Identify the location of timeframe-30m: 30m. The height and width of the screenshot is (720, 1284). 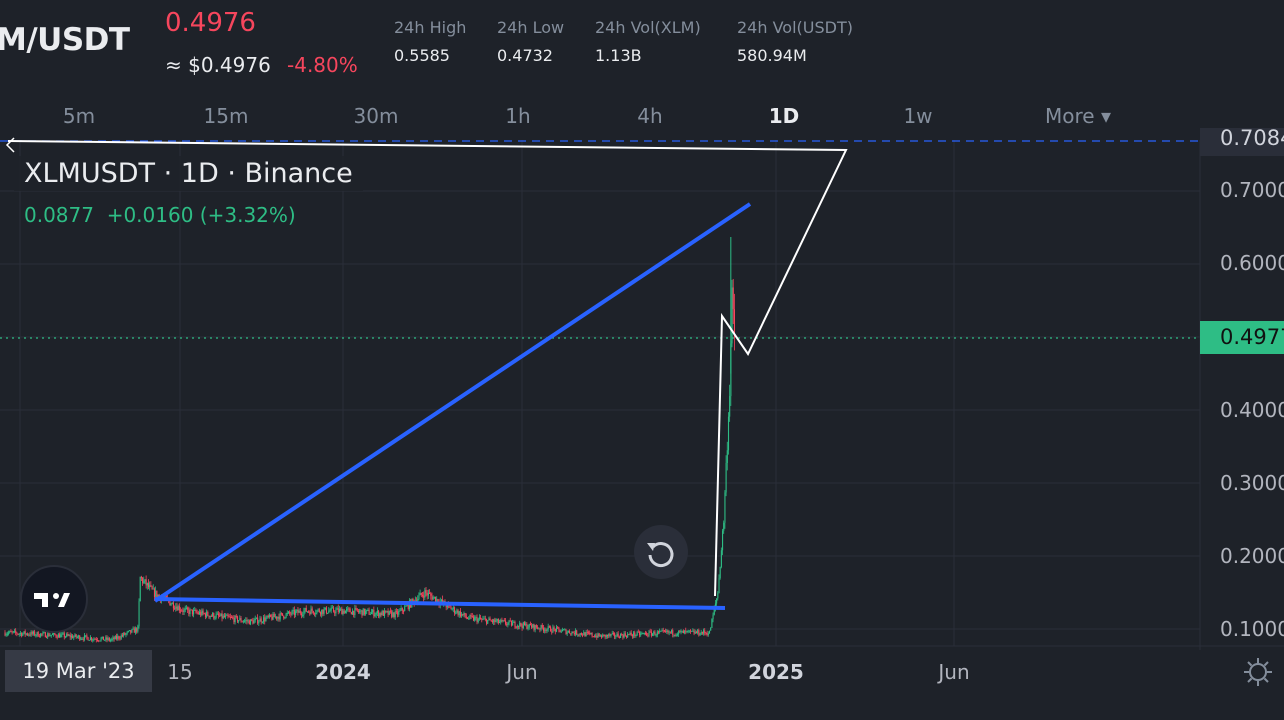
(376, 116).